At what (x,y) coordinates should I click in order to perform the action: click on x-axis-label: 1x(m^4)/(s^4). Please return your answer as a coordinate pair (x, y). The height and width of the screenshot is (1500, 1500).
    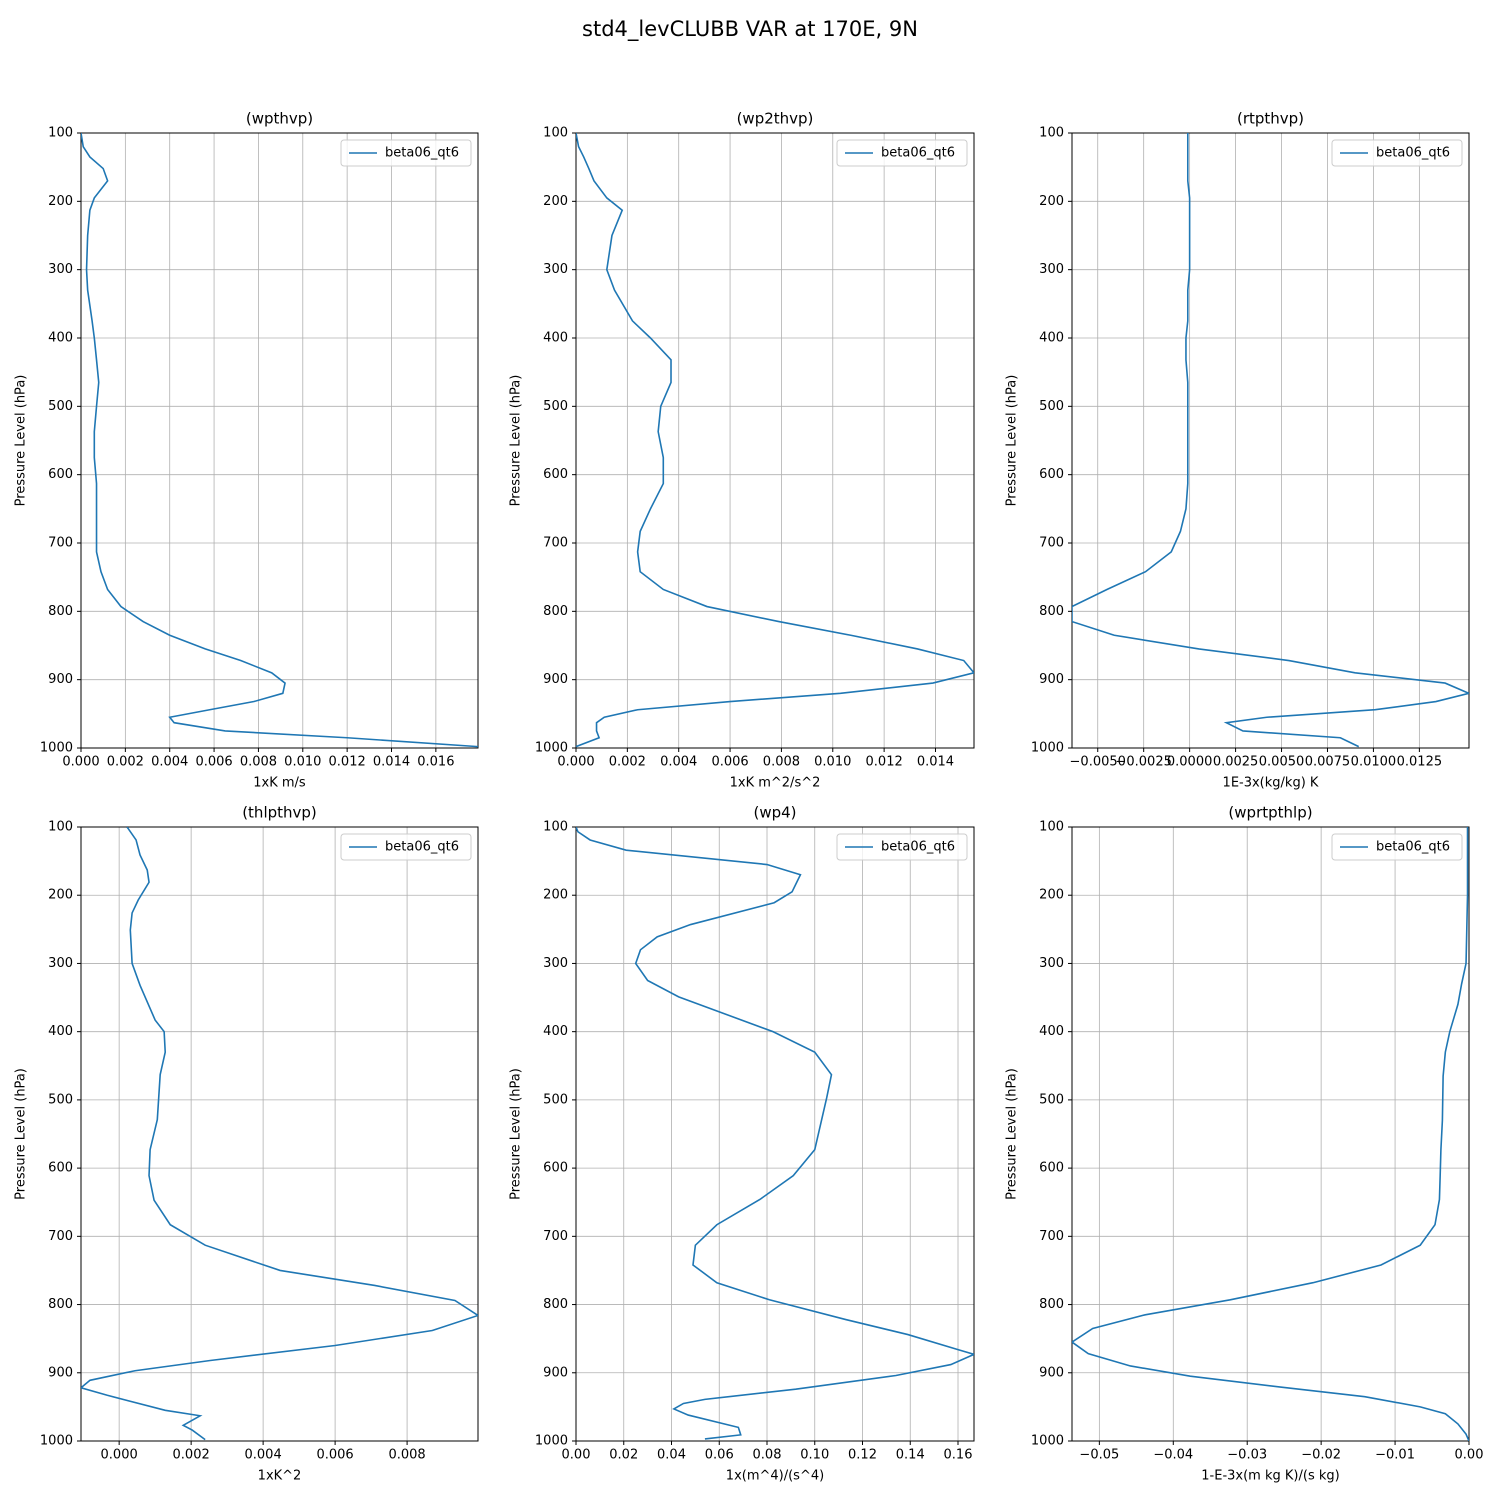
    Looking at the image, I should click on (775, 1476).